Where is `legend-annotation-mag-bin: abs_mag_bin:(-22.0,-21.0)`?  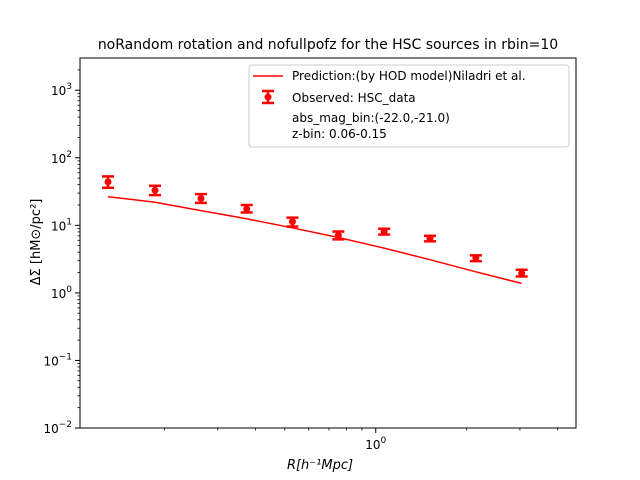
legend-annotation-mag-bin: abs_mag_bin:(-22.0,-21.0) is located at coordinates (371, 118).